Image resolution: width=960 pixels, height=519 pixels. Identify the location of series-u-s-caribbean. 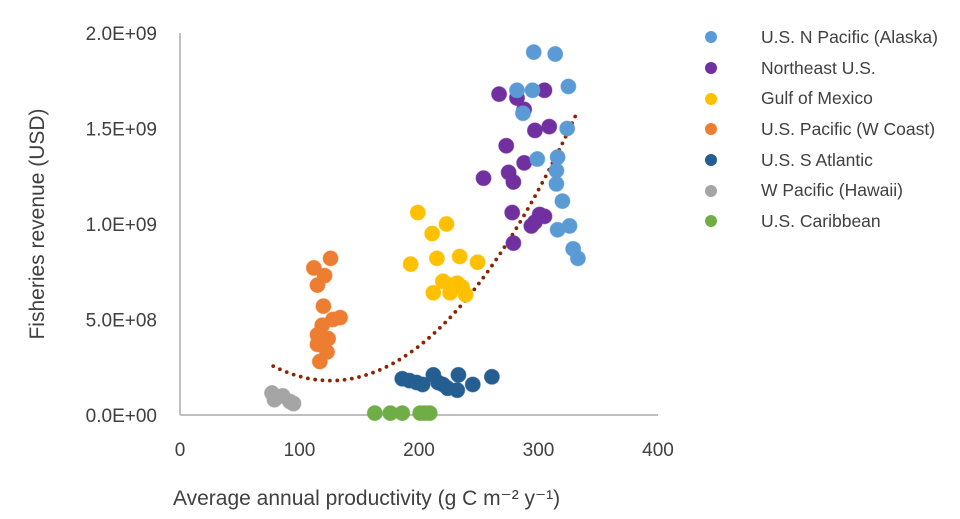
(402, 413).